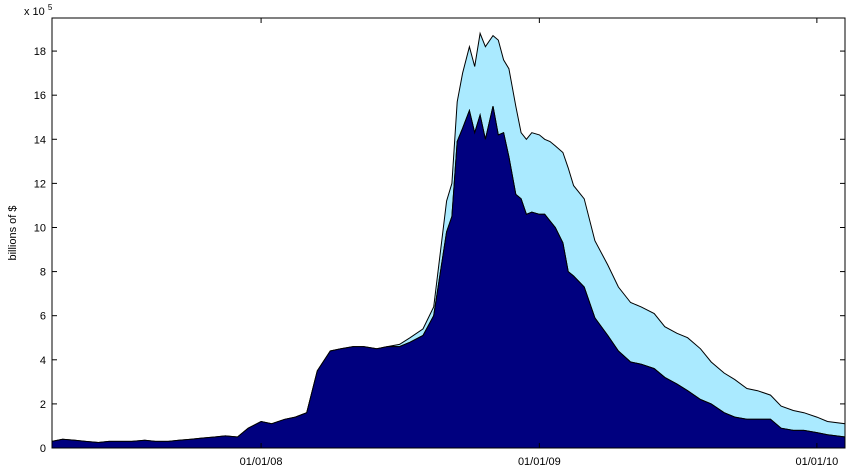  Describe the element at coordinates (43, 449) in the screenshot. I see `y-tick-label: 0` at that location.